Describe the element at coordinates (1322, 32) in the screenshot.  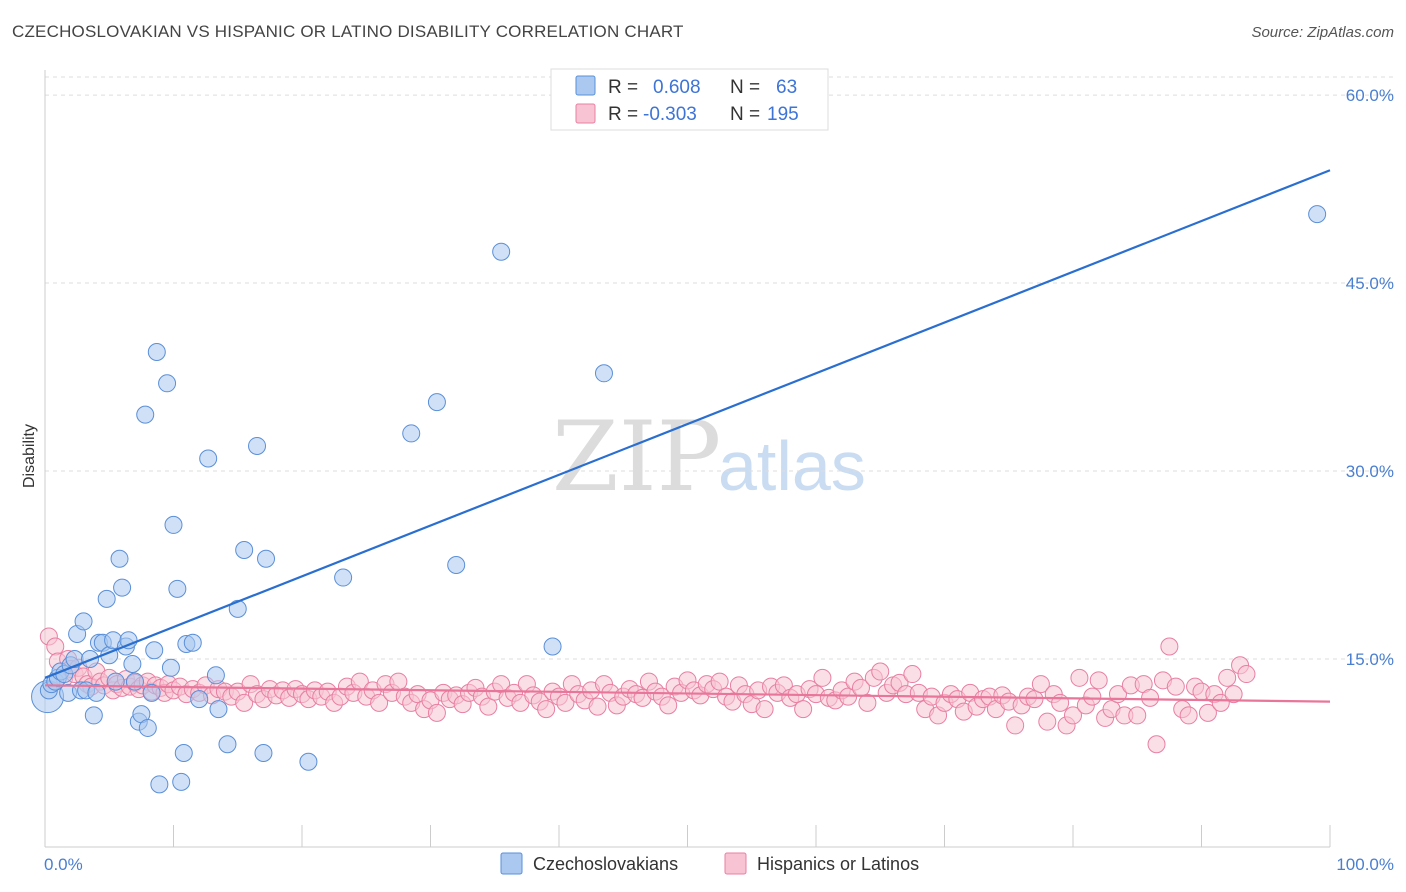
I see `chart-source: Source: ZipAtlas.com` at that location.